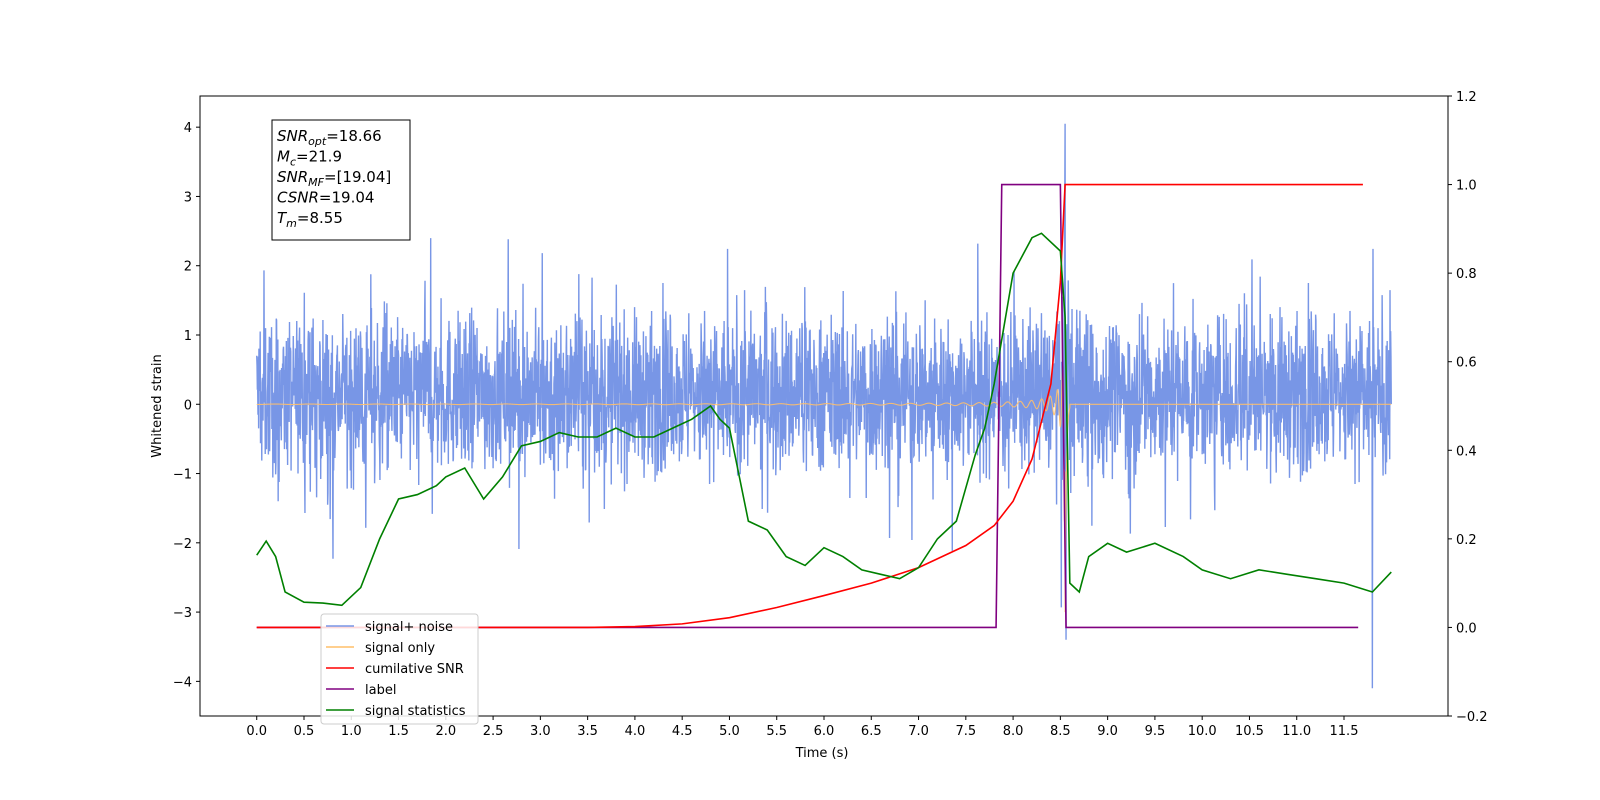 The height and width of the screenshot is (800, 1600). I want to click on annotation-line: Mc=21.9, so click(309, 158).